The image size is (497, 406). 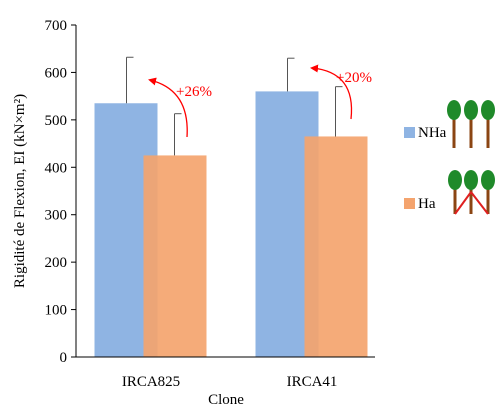 What do you see at coordinates (432, 133) in the screenshot?
I see `legend-label-nha: NHa` at bounding box center [432, 133].